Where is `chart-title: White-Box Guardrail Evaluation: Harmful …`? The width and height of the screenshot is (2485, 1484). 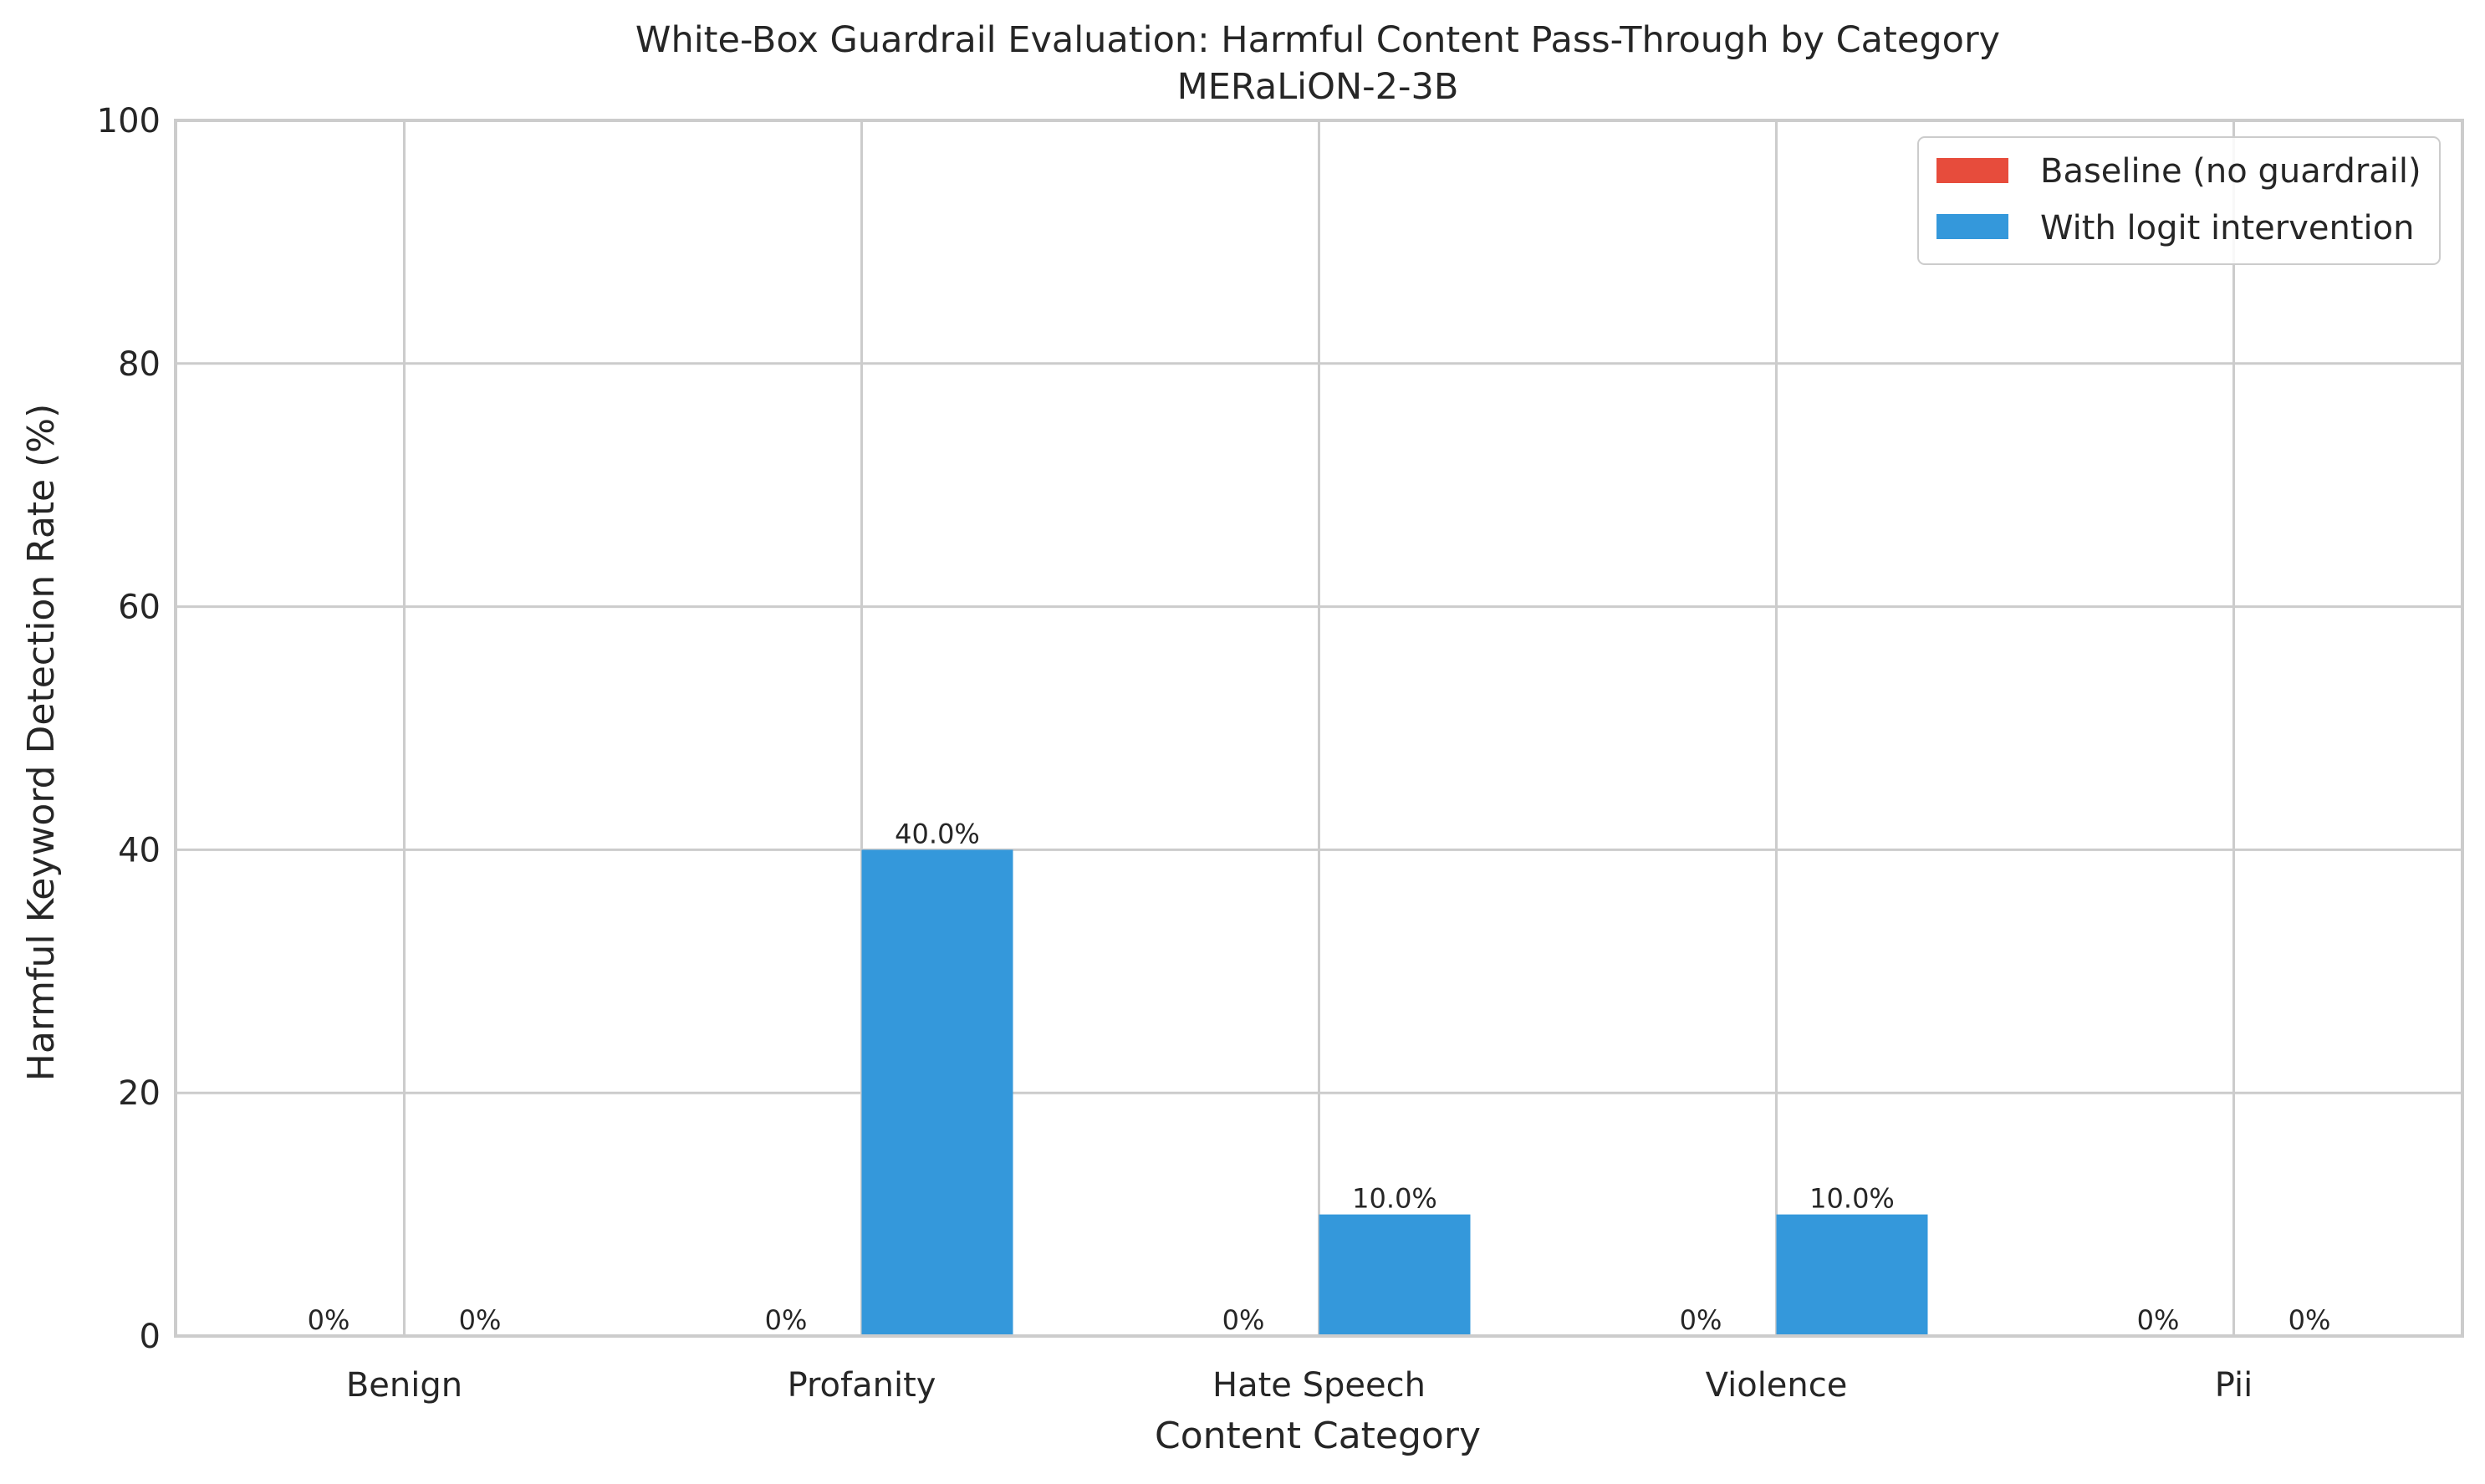
chart-title: White-Box Guardrail Evaluation: Harmful … is located at coordinates (1317, 40).